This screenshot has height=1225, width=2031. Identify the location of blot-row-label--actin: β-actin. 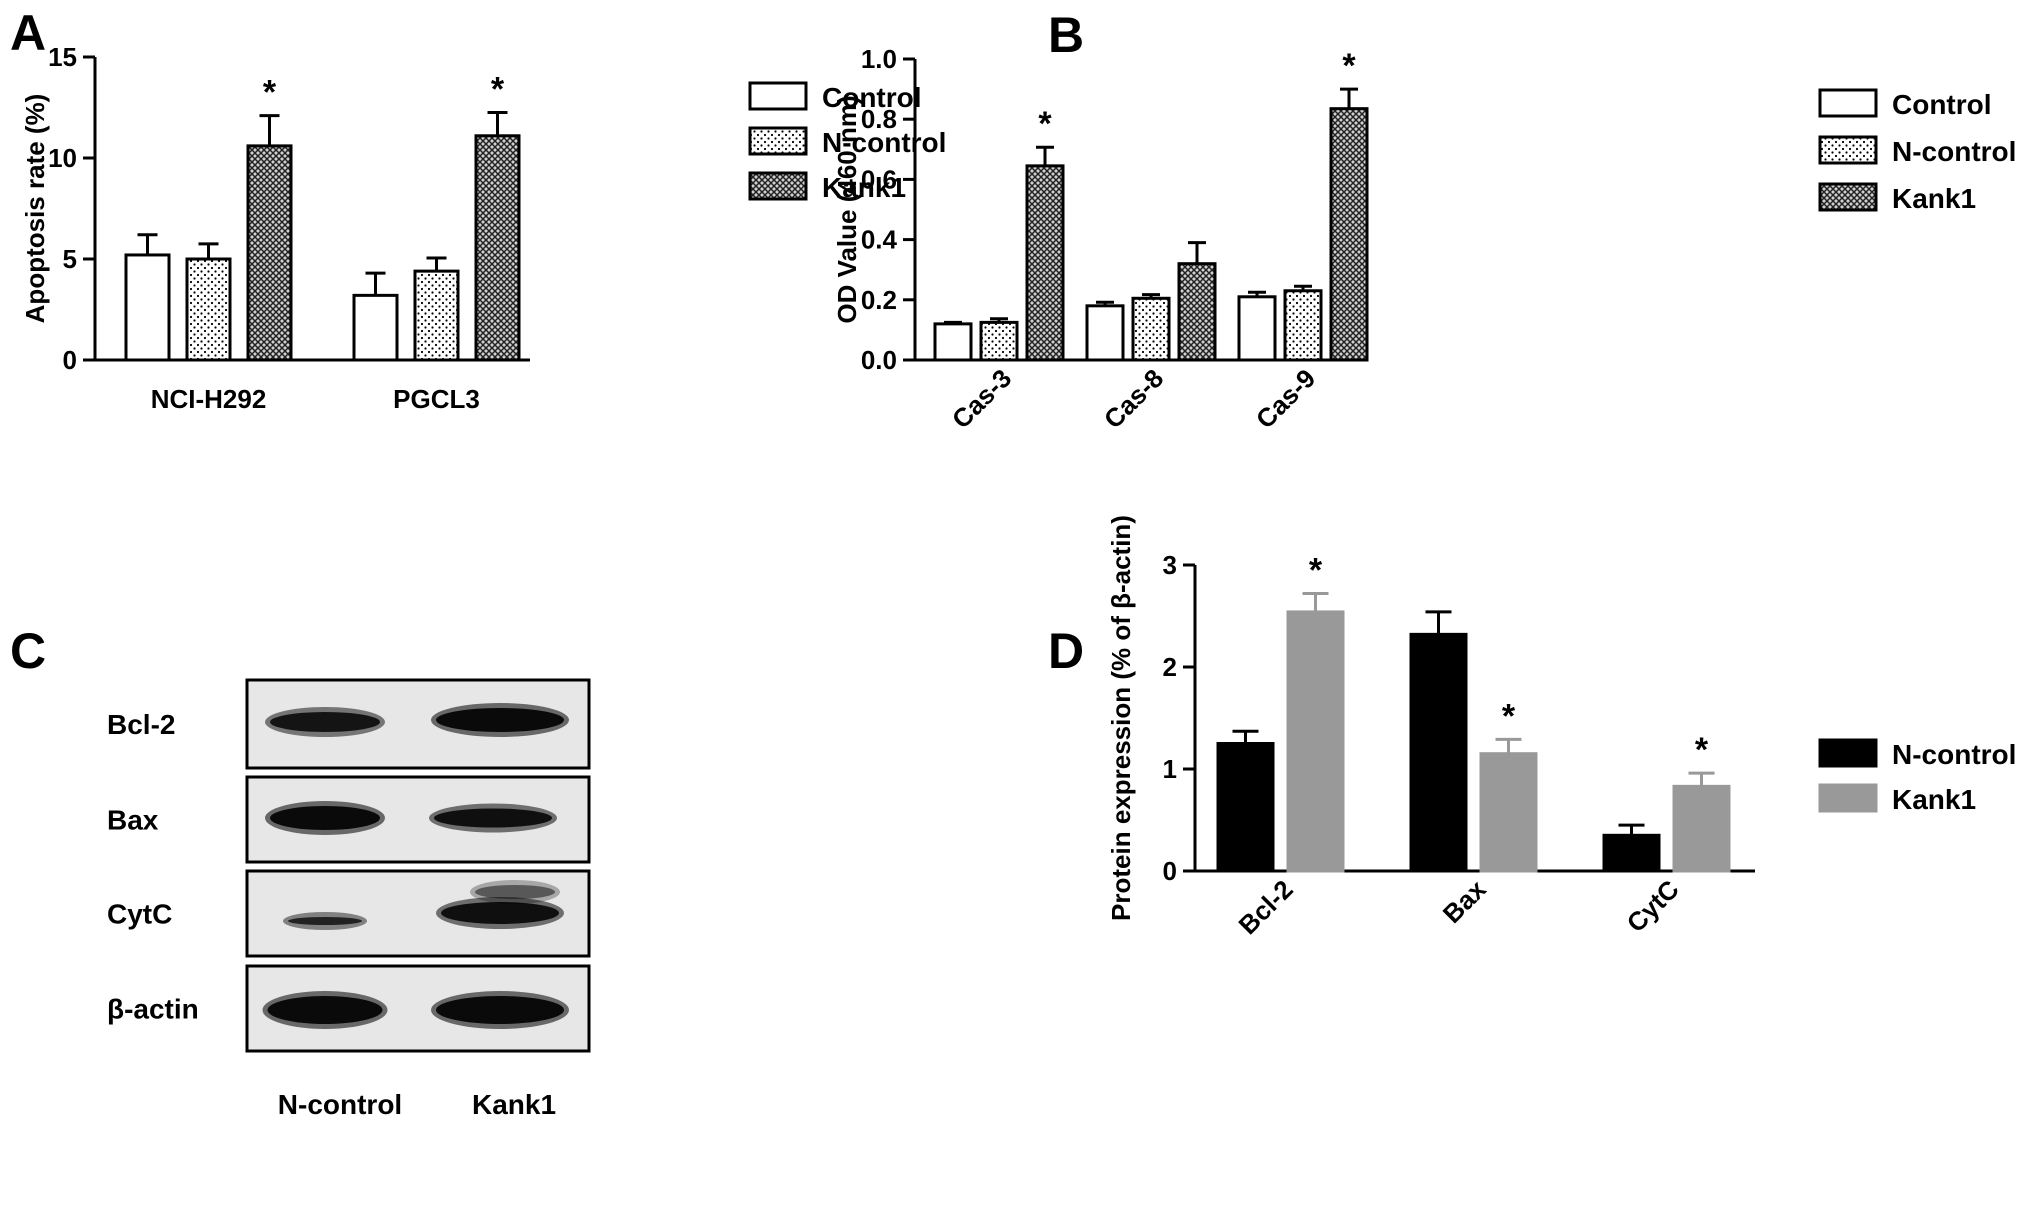
(153, 1009).